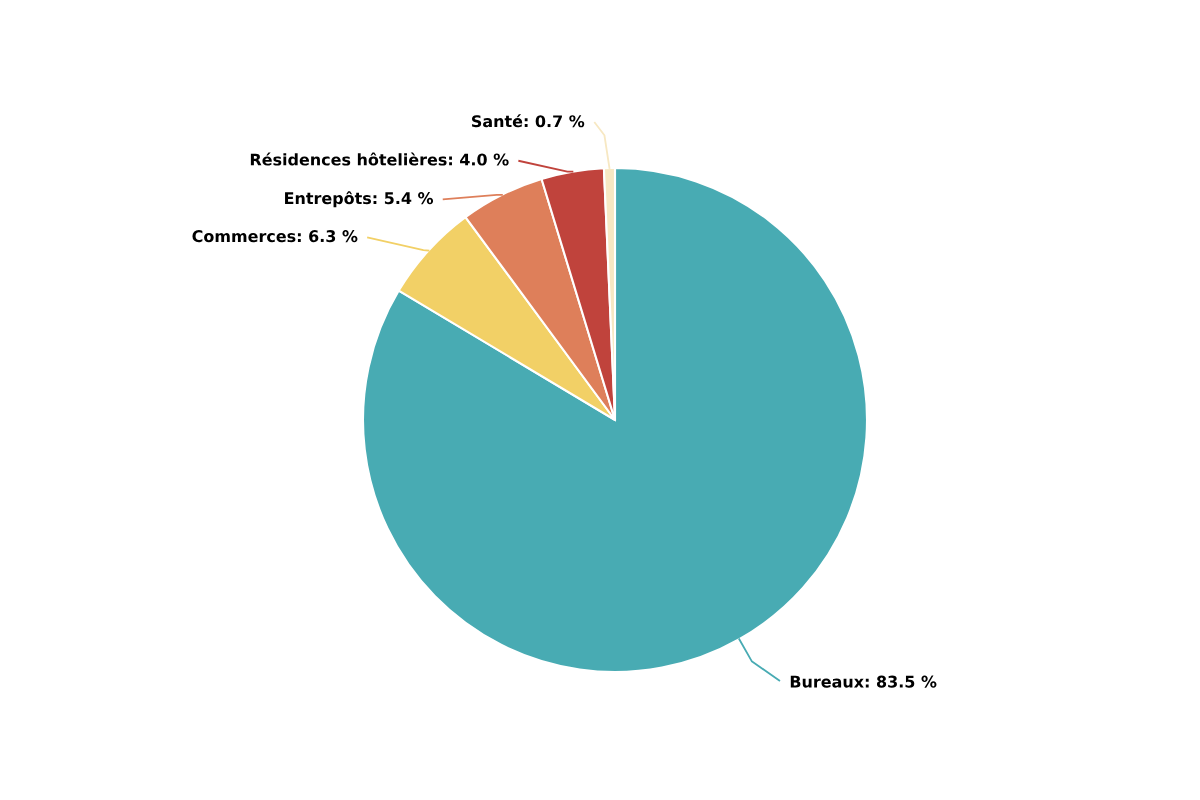  Describe the element at coordinates (863, 681) in the screenshot. I see `slice-label: Bureaux: 83.5 %` at that location.